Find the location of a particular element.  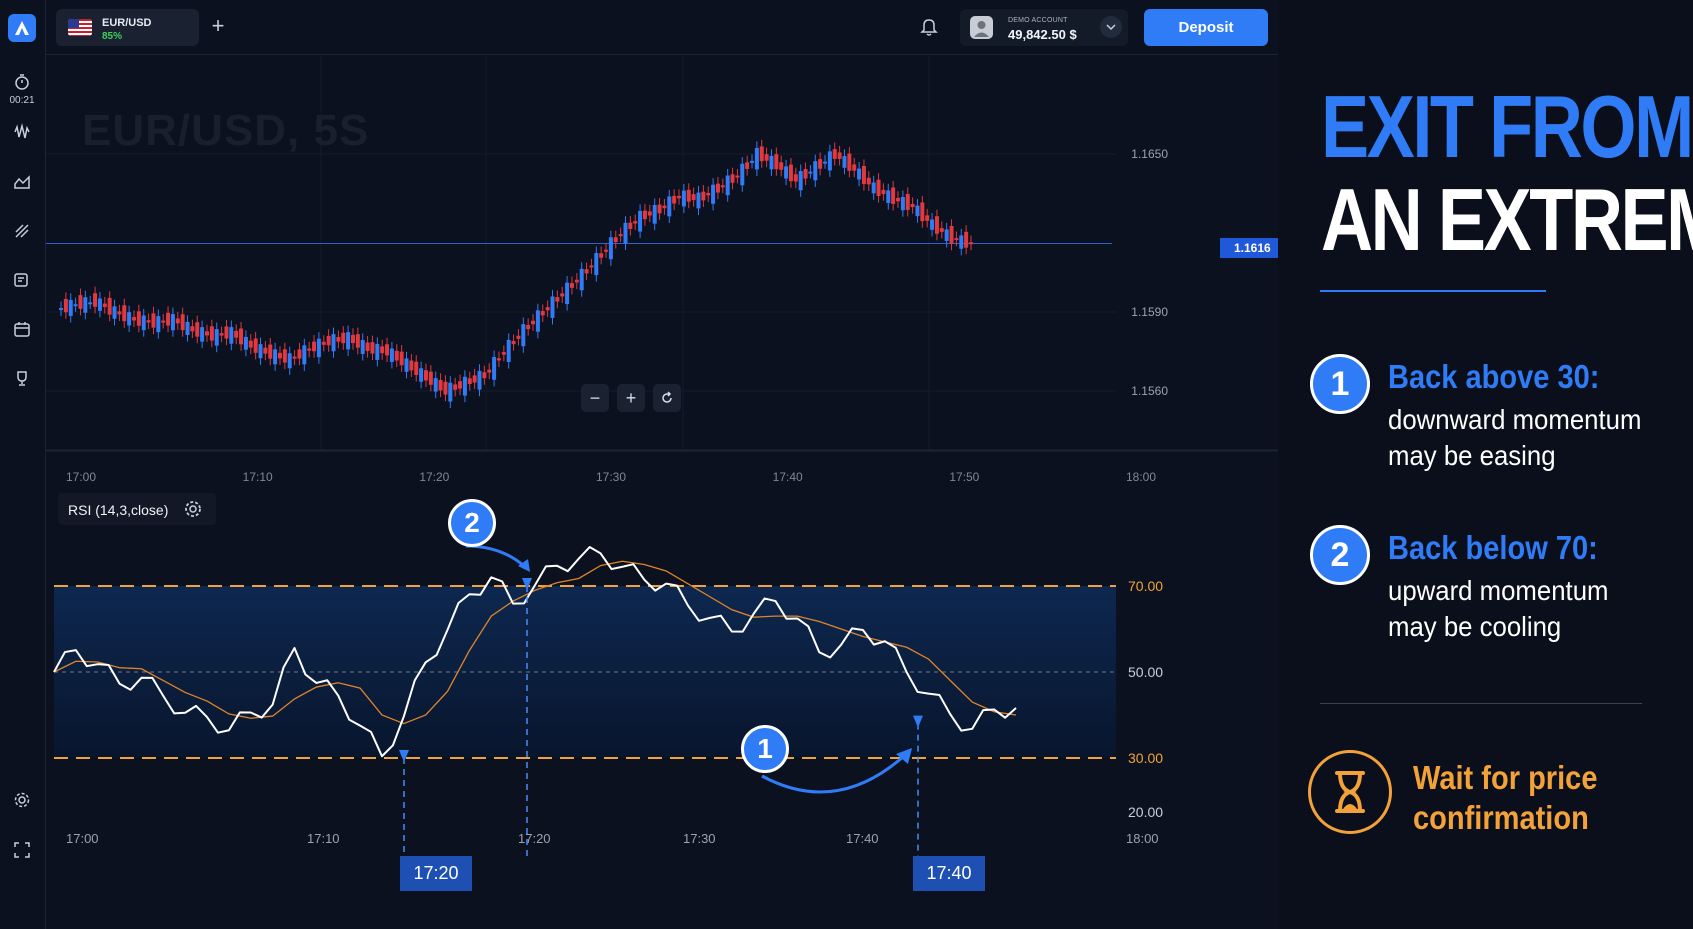

footer-line: Wait for price is located at coordinates (1505, 777).